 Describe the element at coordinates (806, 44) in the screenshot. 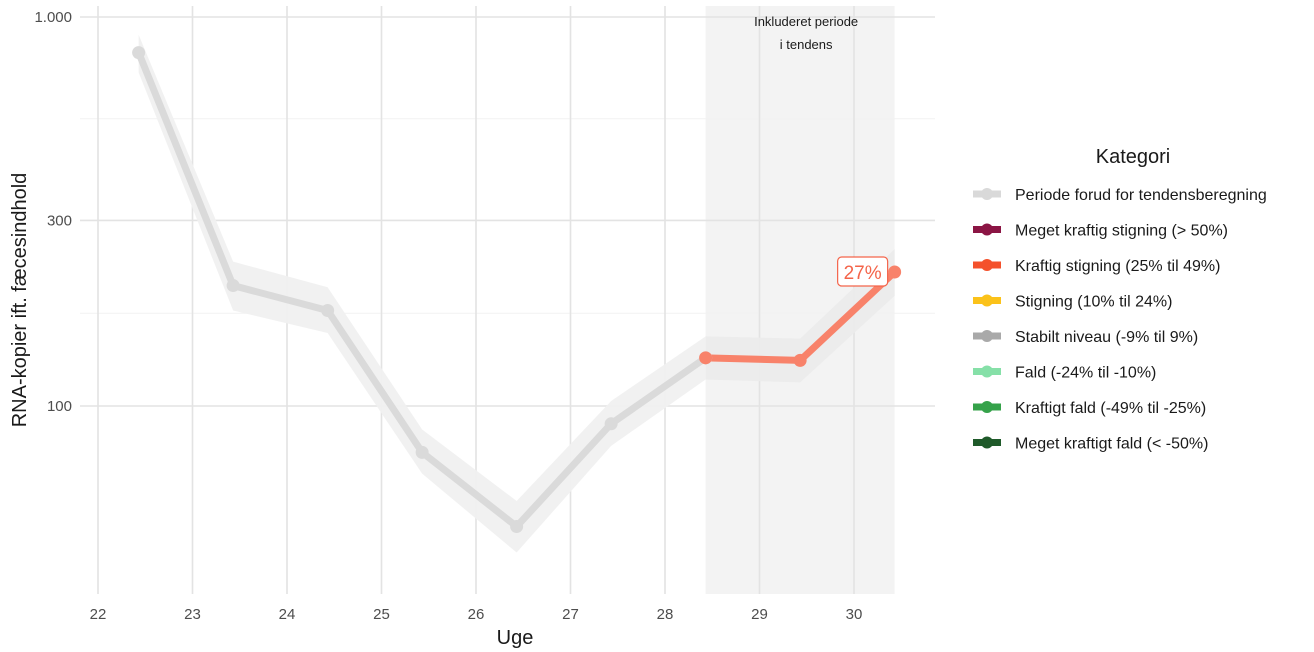

I see `shaded-period-label: i tendens` at that location.